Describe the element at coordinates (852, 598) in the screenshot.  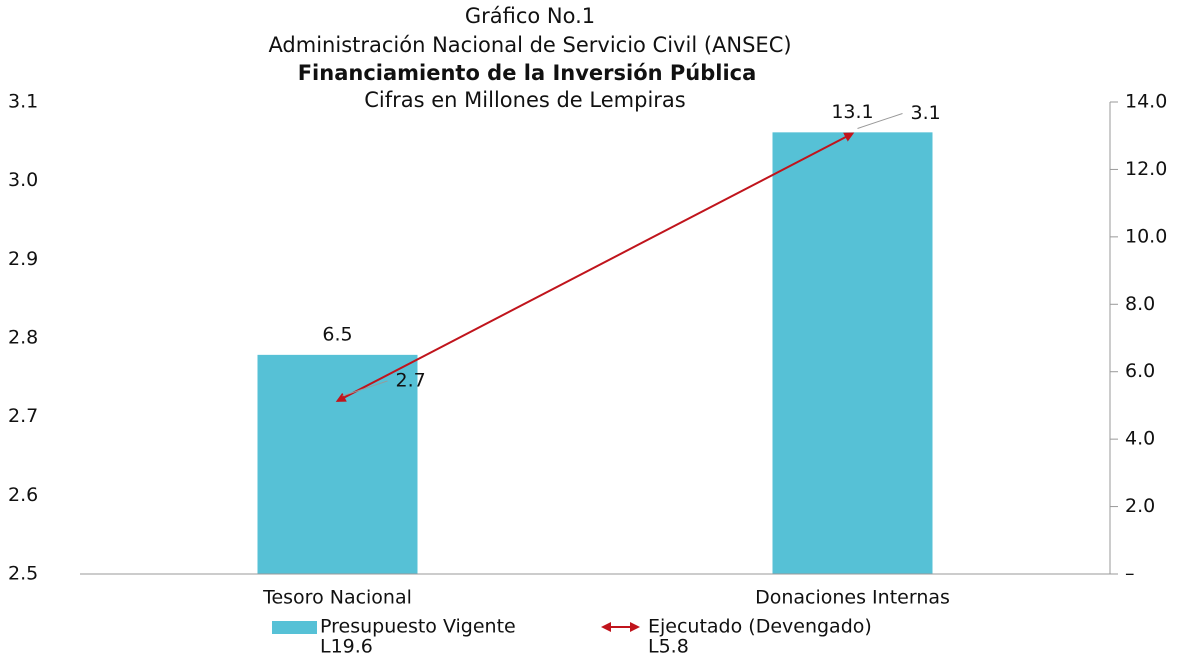
I see `x-tick-label: Donaciones Internas` at that location.